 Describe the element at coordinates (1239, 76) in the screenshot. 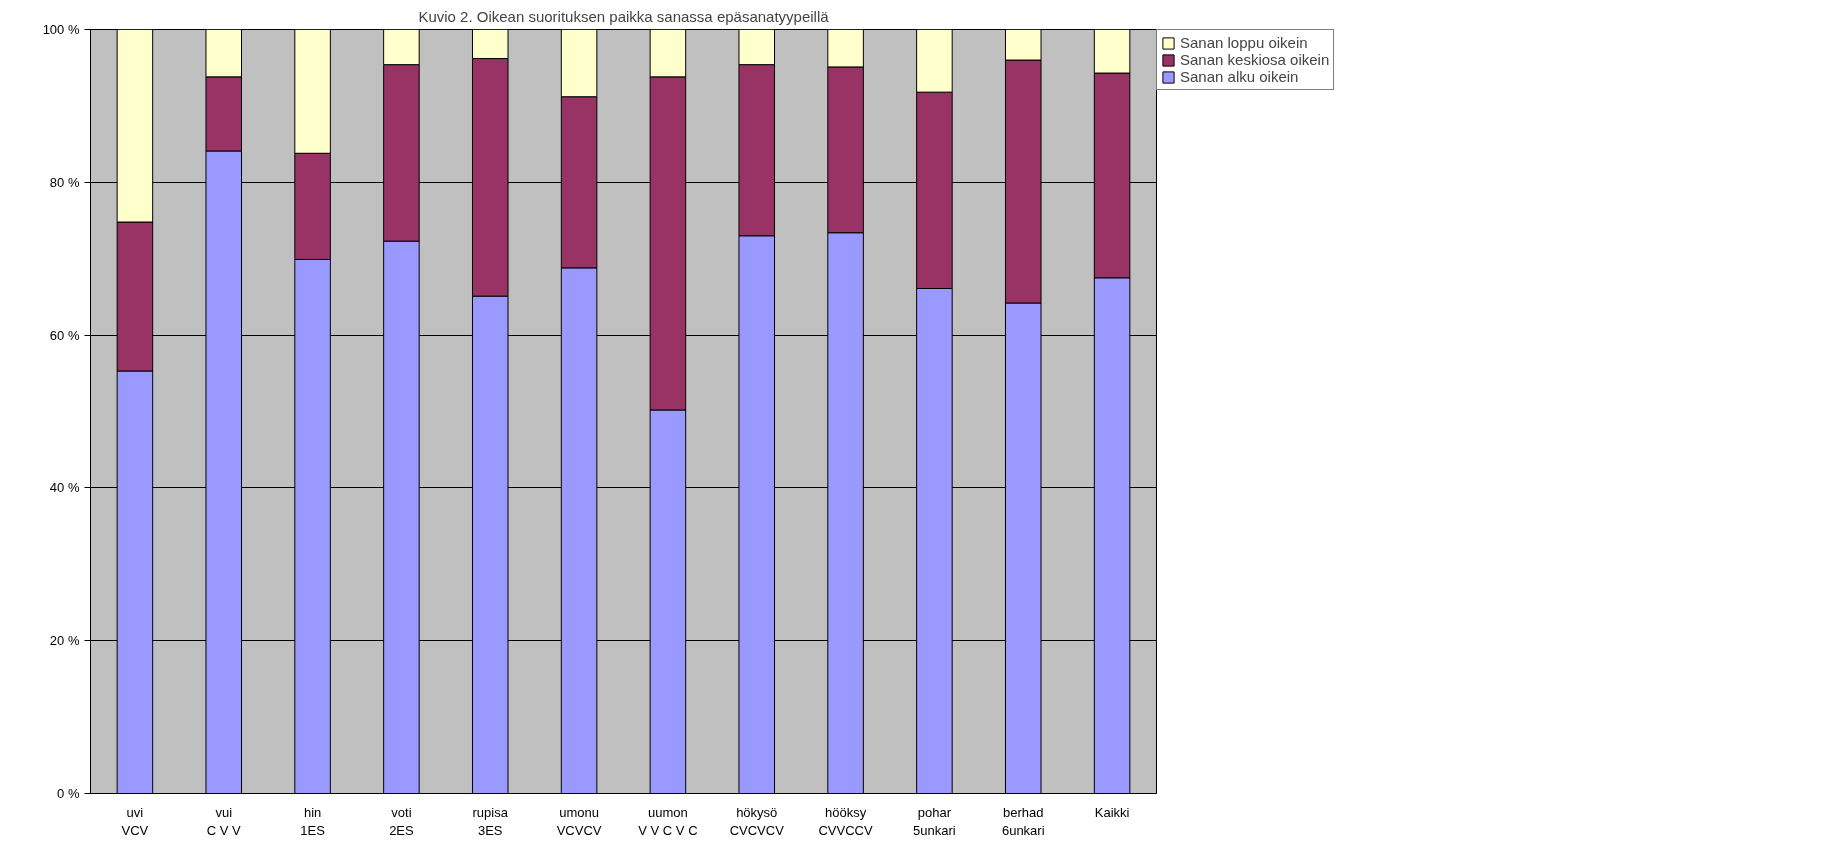

I see `legend-label: Sanan alku oikein` at that location.